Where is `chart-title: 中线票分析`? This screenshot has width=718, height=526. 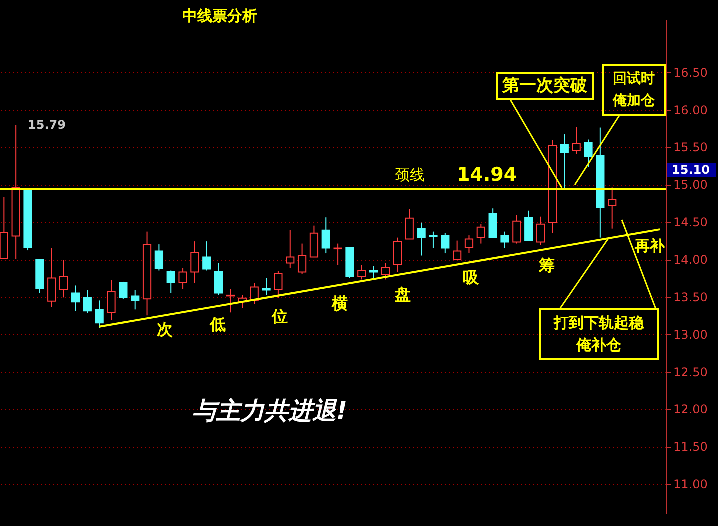
chart-title: 中线票分析 is located at coordinates (220, 16).